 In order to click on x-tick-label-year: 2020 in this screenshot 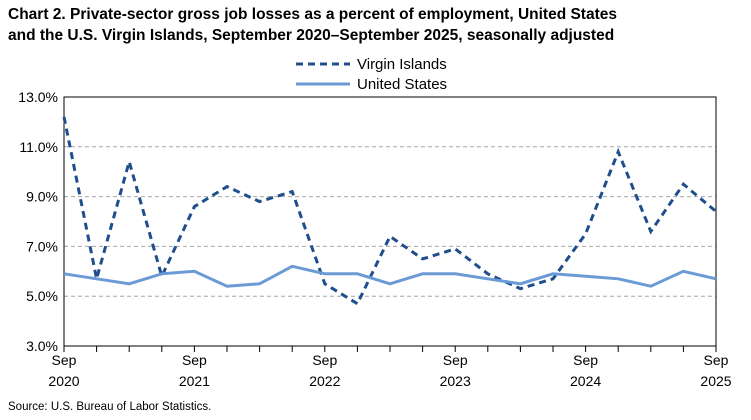, I will do `click(63, 381)`.